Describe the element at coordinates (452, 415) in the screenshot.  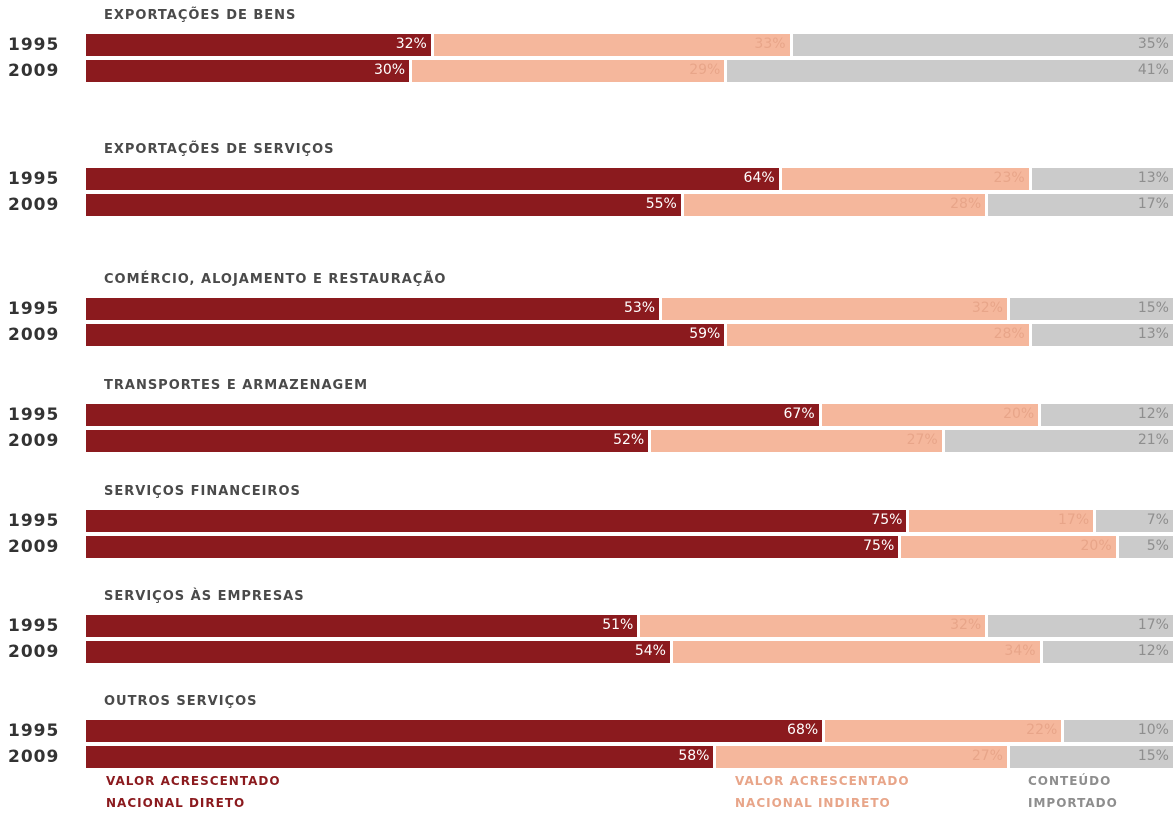
I see `bar-segment: 67%` at that location.